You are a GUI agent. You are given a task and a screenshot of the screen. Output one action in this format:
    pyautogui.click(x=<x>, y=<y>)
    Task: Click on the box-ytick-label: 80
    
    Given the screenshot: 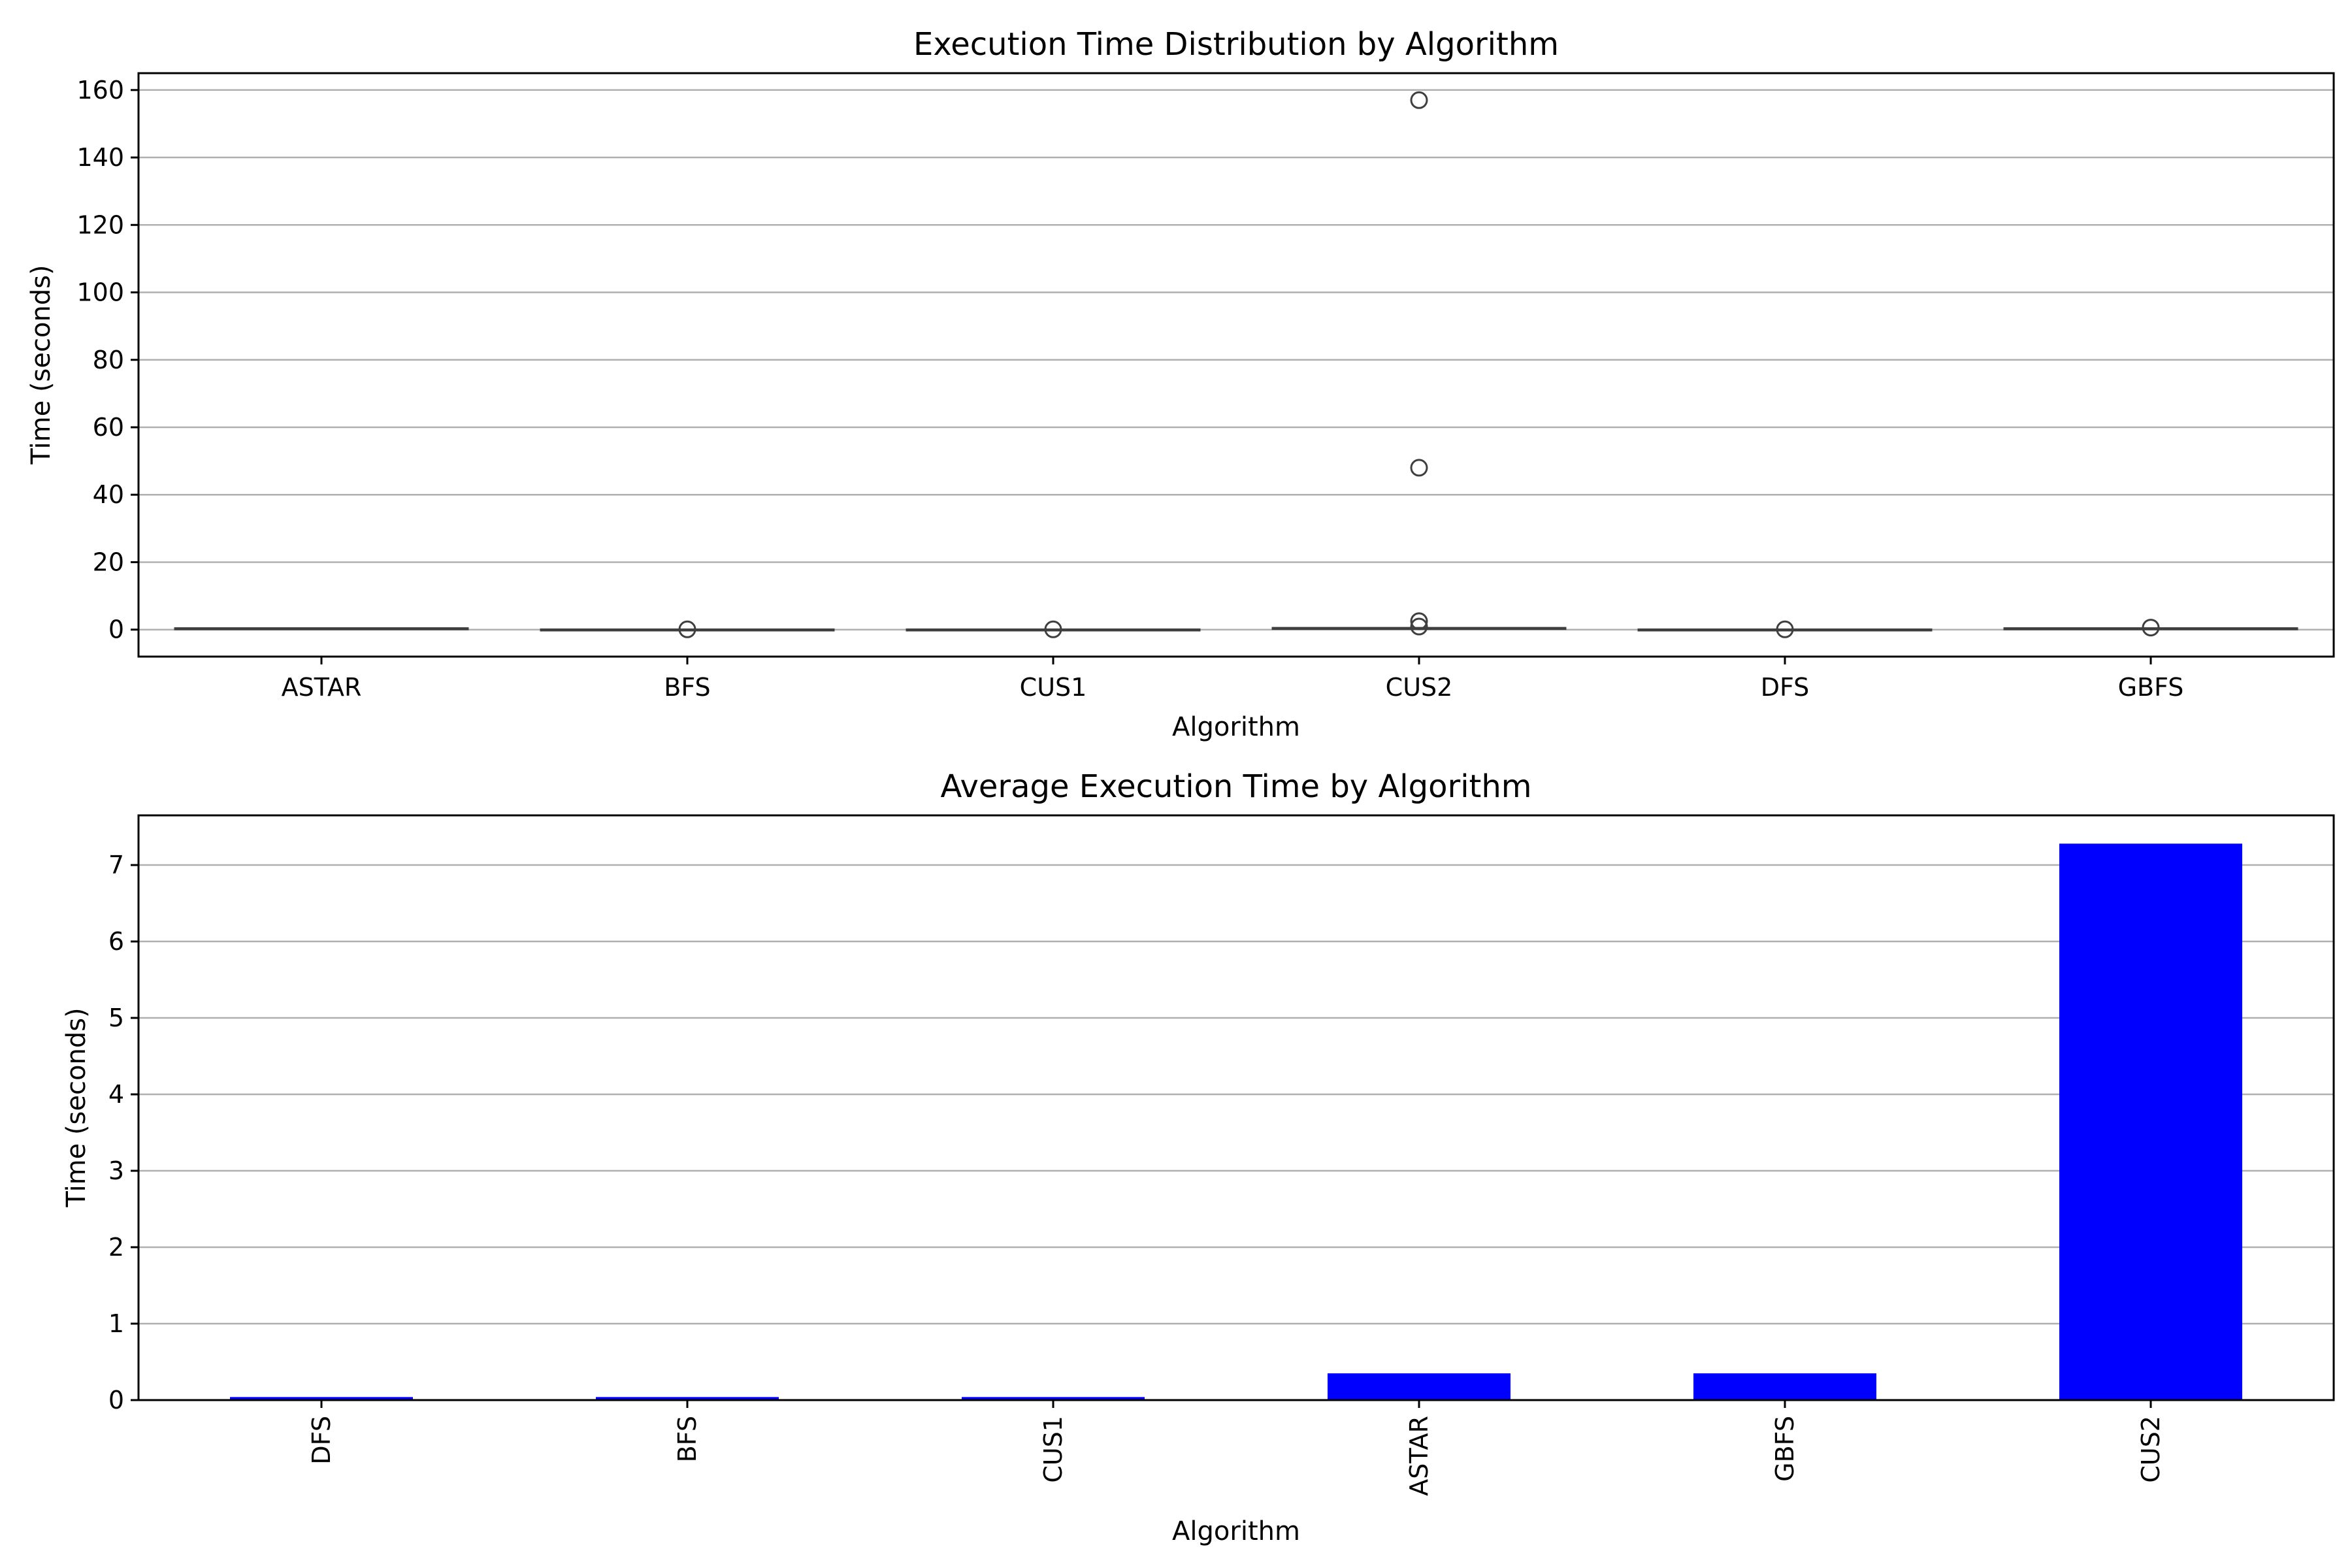 What is the action you would take?
    pyautogui.click(x=108, y=360)
    